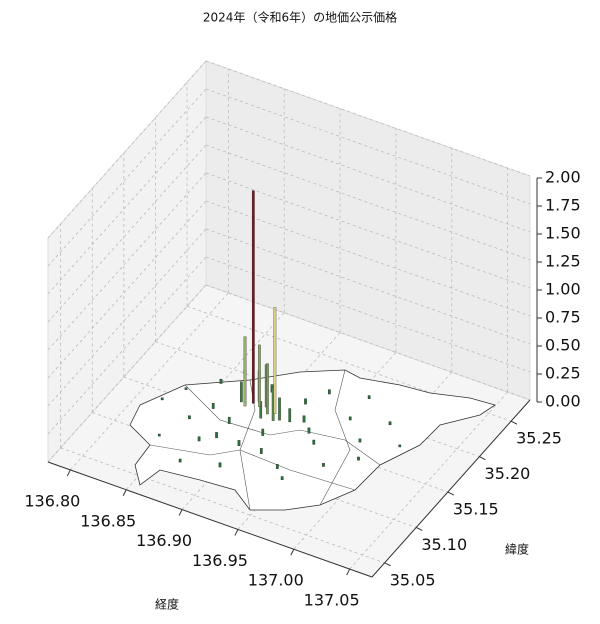 The image size is (600, 624). Describe the element at coordinates (563, 177) in the screenshot. I see `z-tick-label: 2.00` at that location.